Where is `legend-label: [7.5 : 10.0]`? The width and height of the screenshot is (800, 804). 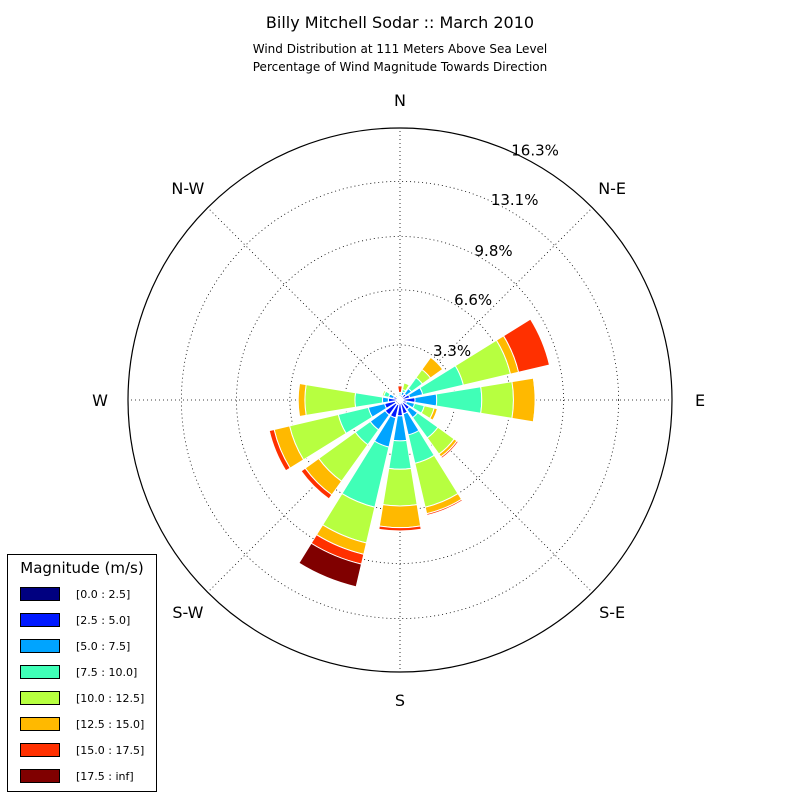
legend-label: [7.5 : 10.0] is located at coordinates (106, 672).